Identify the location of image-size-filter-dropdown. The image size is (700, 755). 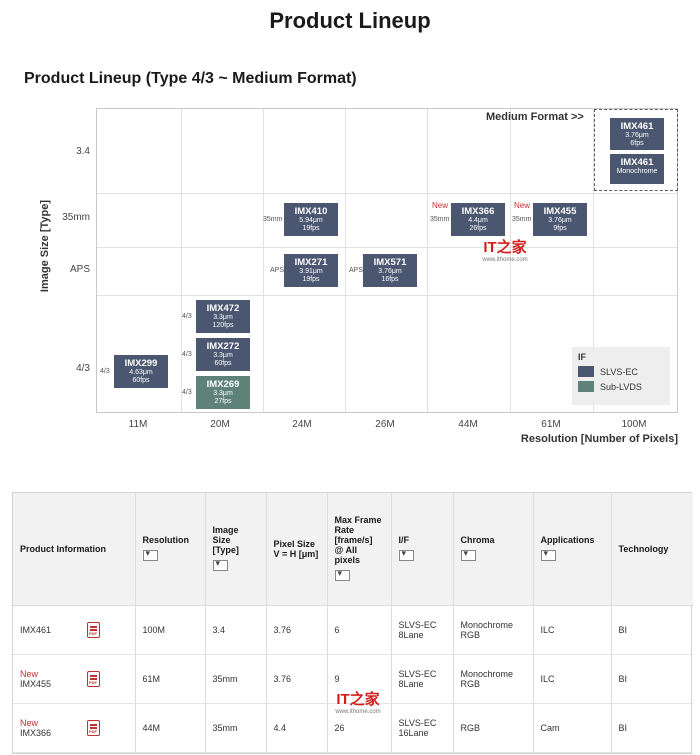
(220, 564).